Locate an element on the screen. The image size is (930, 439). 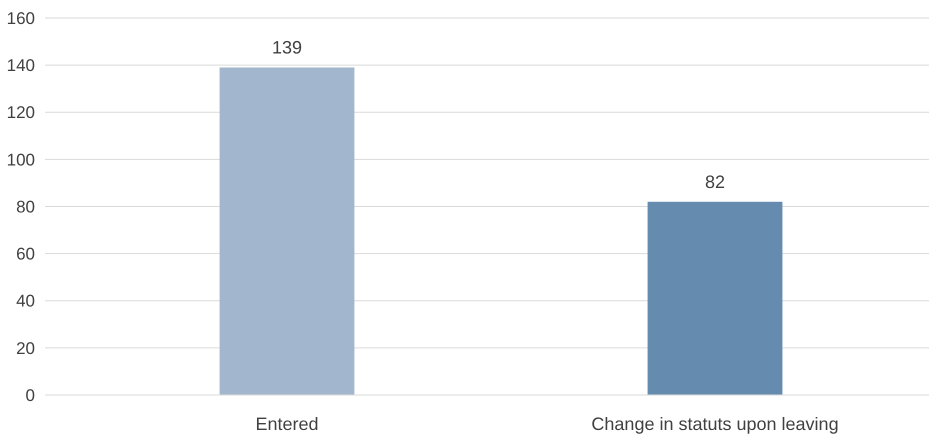
y-tick-label: 120 is located at coordinates (20, 112).